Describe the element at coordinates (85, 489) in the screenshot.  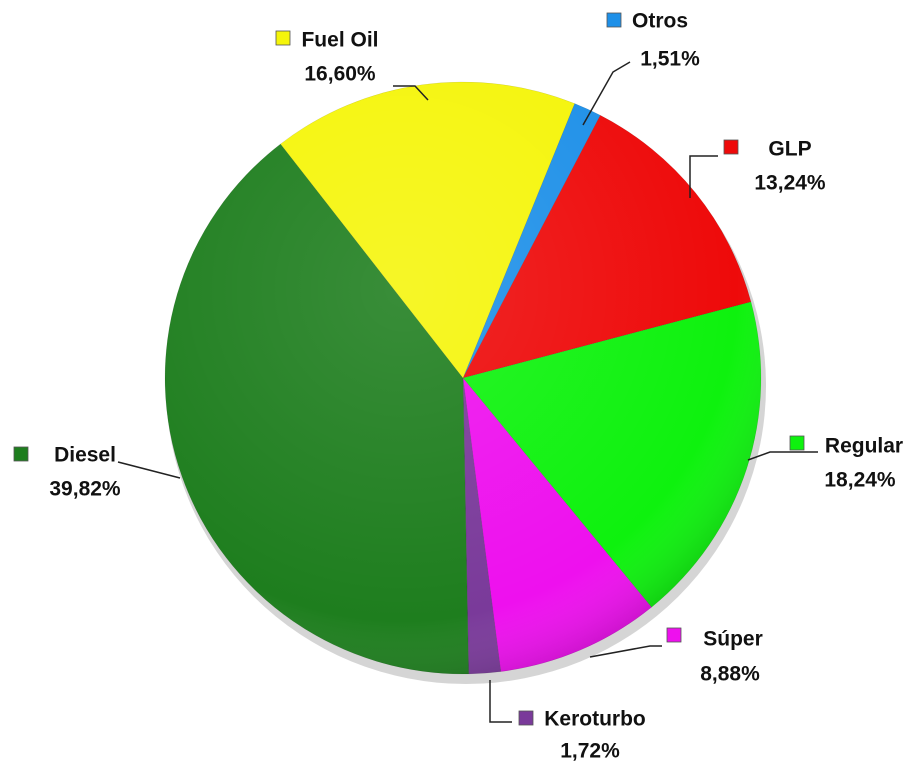
I see `value-label: 39,82%` at that location.